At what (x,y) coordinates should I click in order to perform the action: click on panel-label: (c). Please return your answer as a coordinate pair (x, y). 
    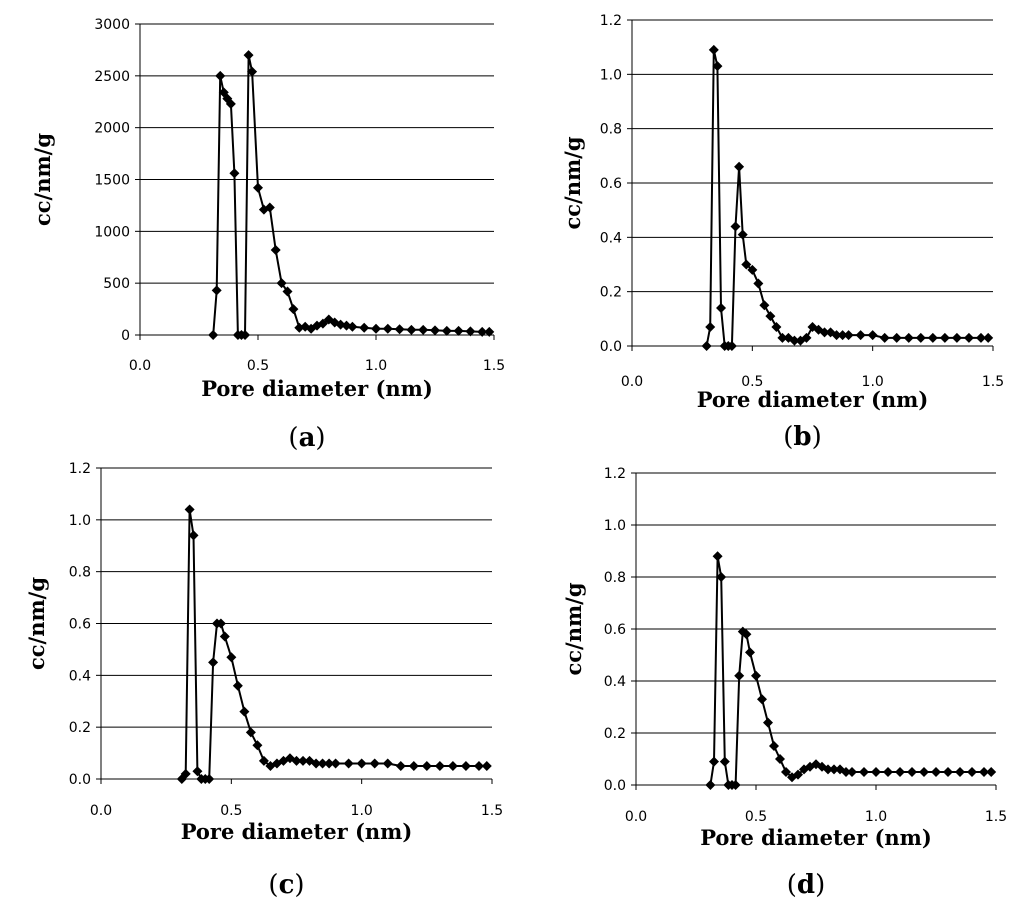
    Looking at the image, I should click on (286, 885).